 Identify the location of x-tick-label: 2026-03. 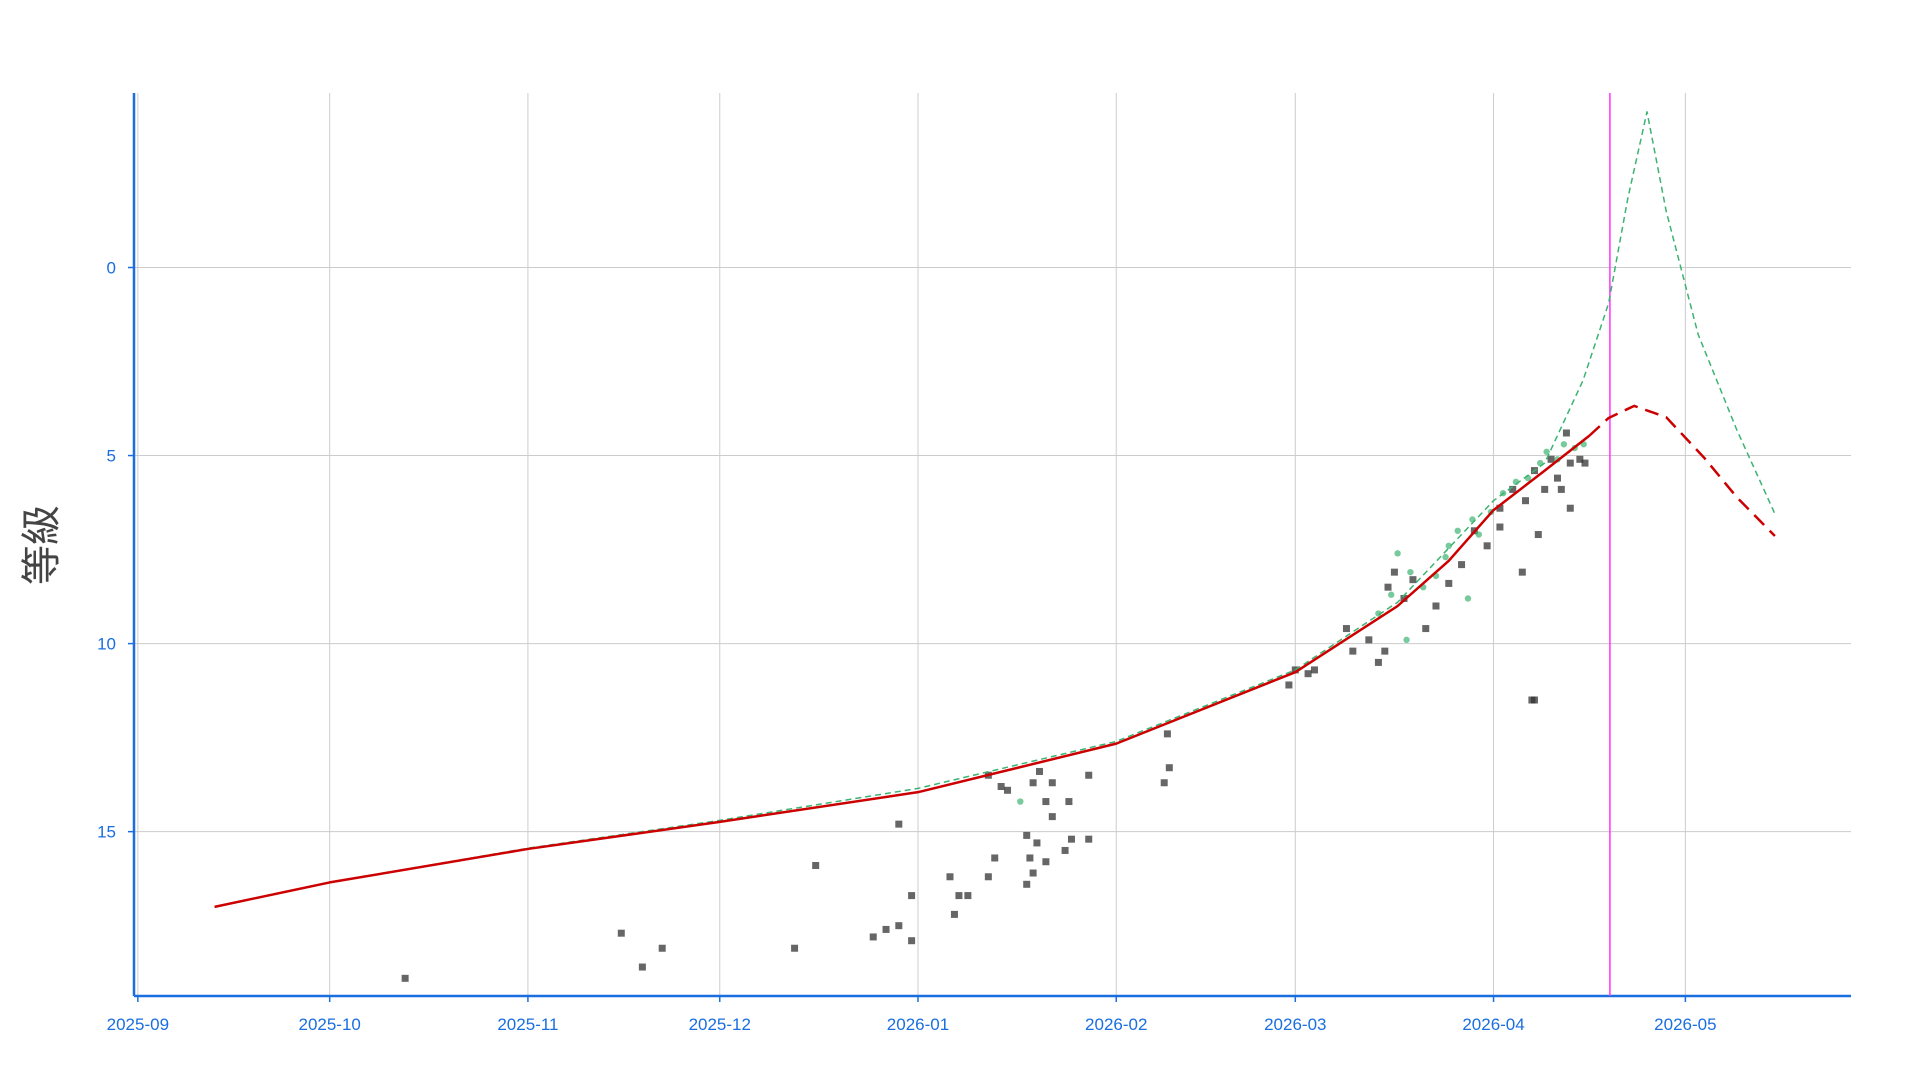
(1295, 1024).